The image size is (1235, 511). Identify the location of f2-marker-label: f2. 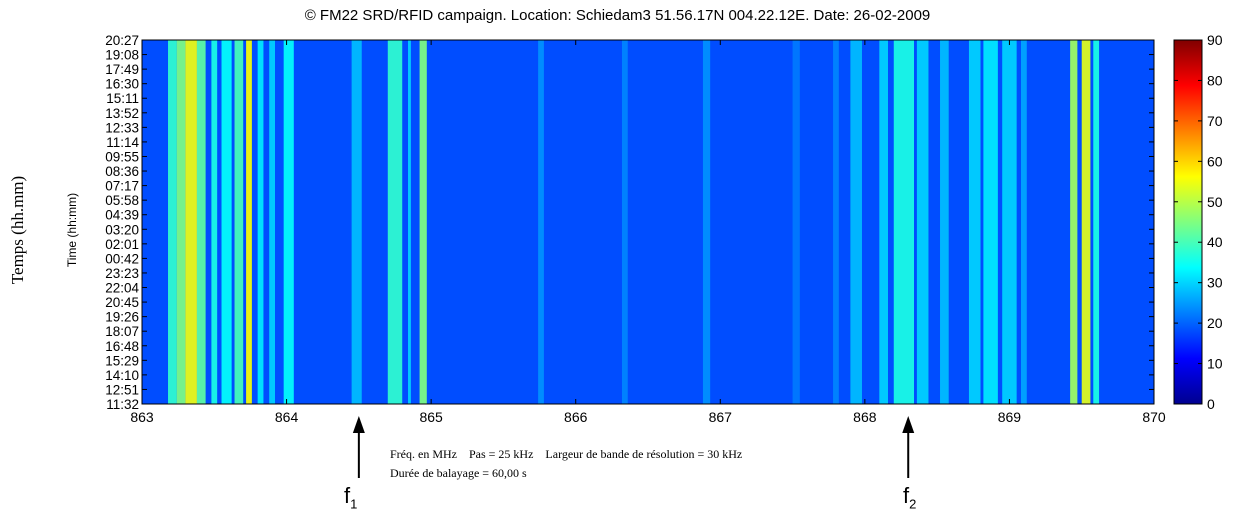
(910, 497).